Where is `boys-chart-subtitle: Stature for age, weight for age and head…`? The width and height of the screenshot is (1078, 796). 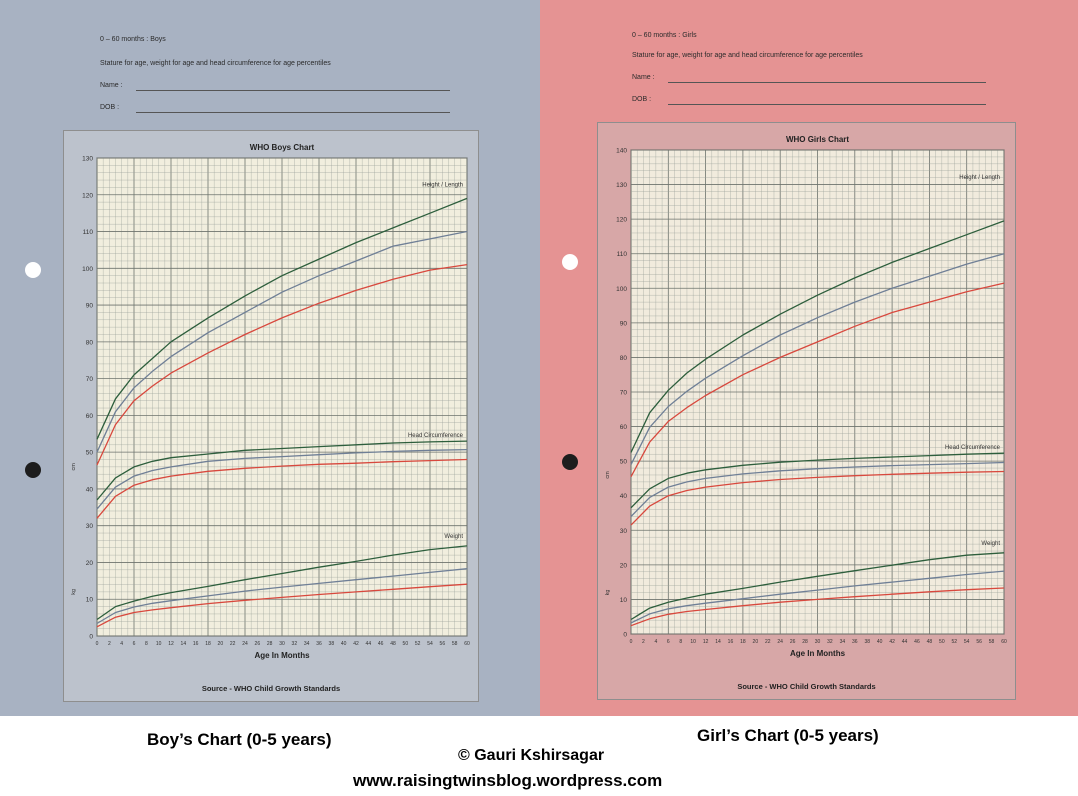 boys-chart-subtitle: Stature for age, weight for age and head… is located at coordinates (215, 63).